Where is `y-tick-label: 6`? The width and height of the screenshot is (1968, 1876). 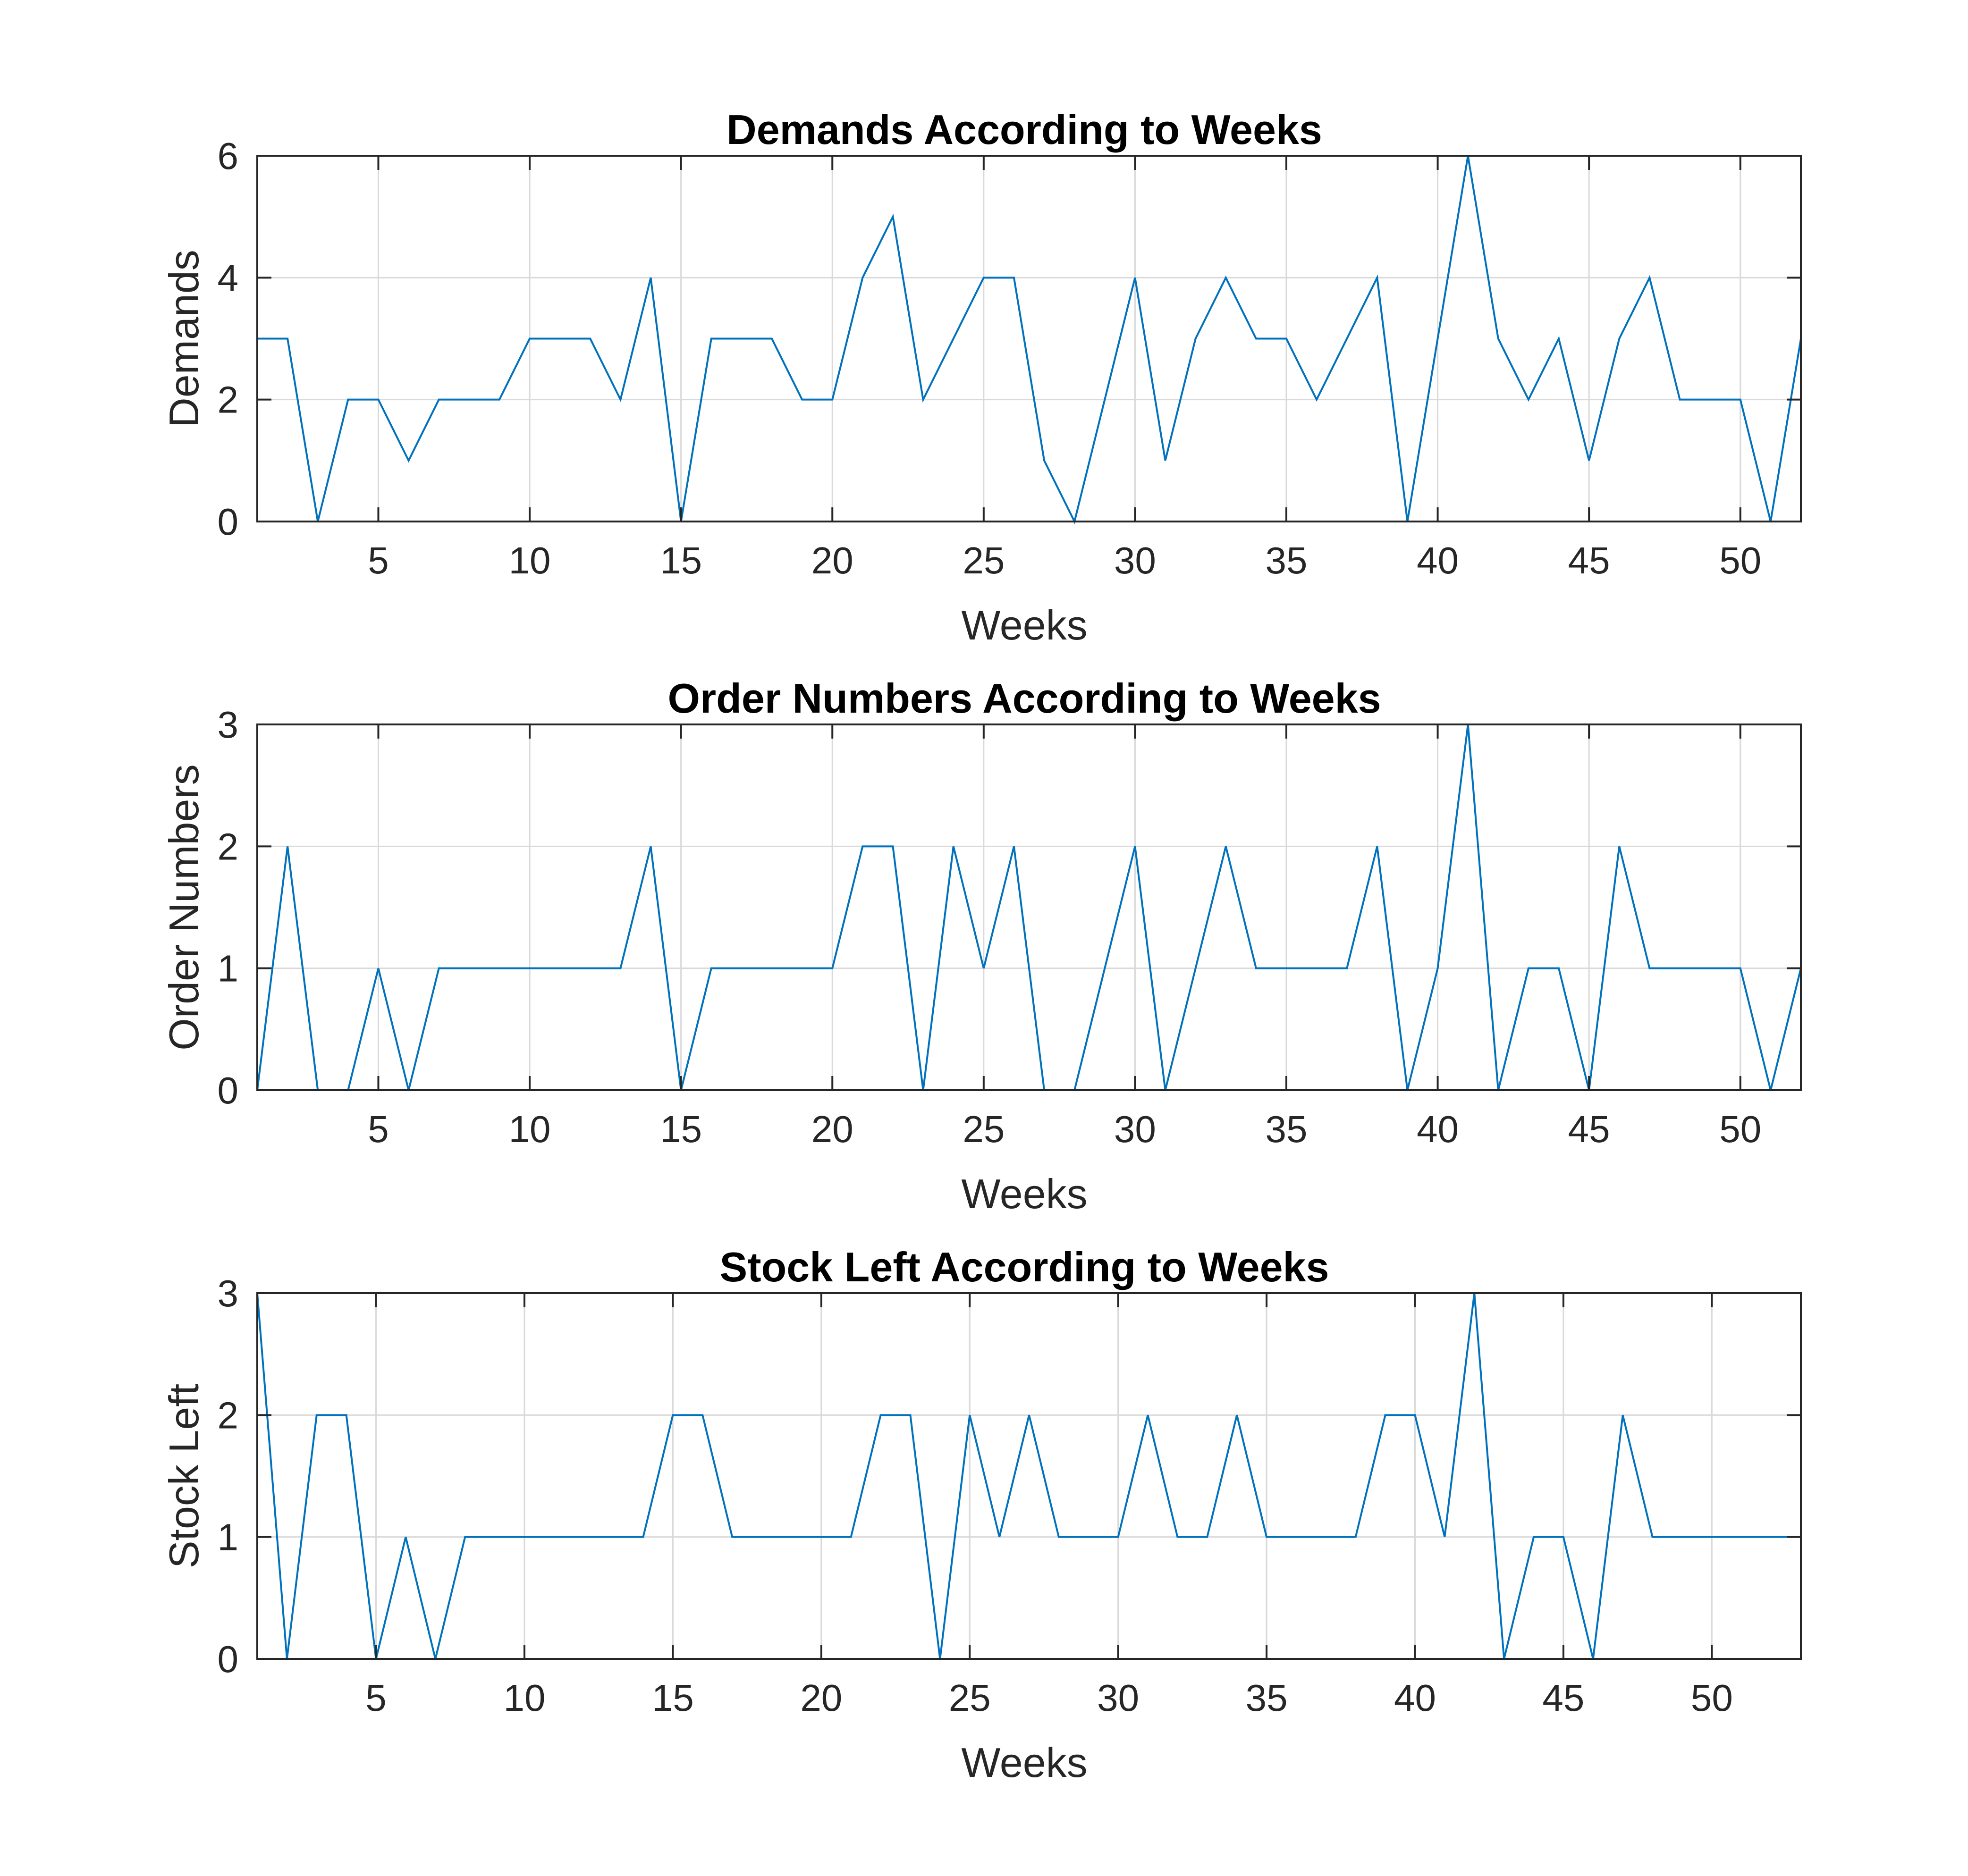 y-tick-label: 6 is located at coordinates (228, 156).